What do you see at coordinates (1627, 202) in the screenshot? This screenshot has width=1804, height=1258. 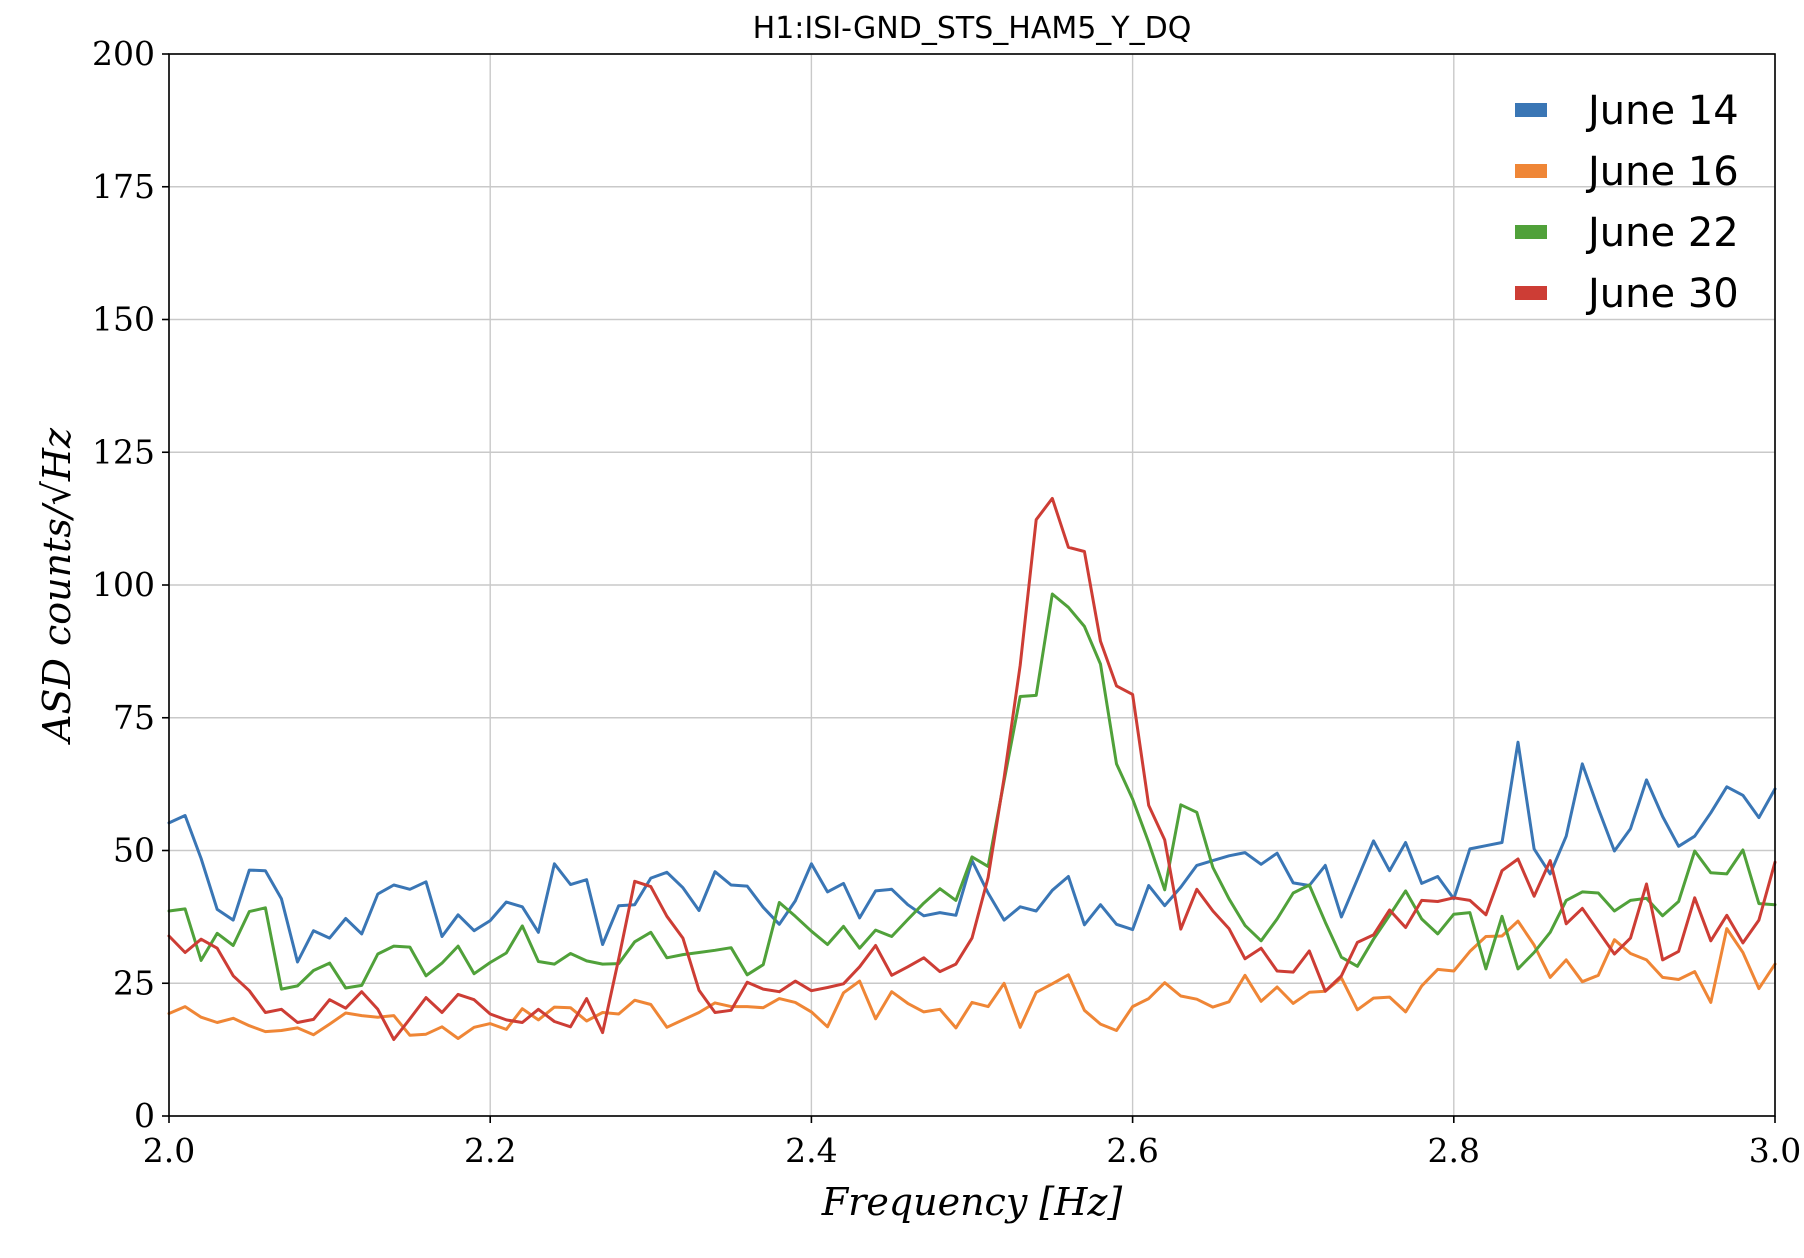 I see `legend: June 14 June 16 June 22 June 30` at bounding box center [1627, 202].